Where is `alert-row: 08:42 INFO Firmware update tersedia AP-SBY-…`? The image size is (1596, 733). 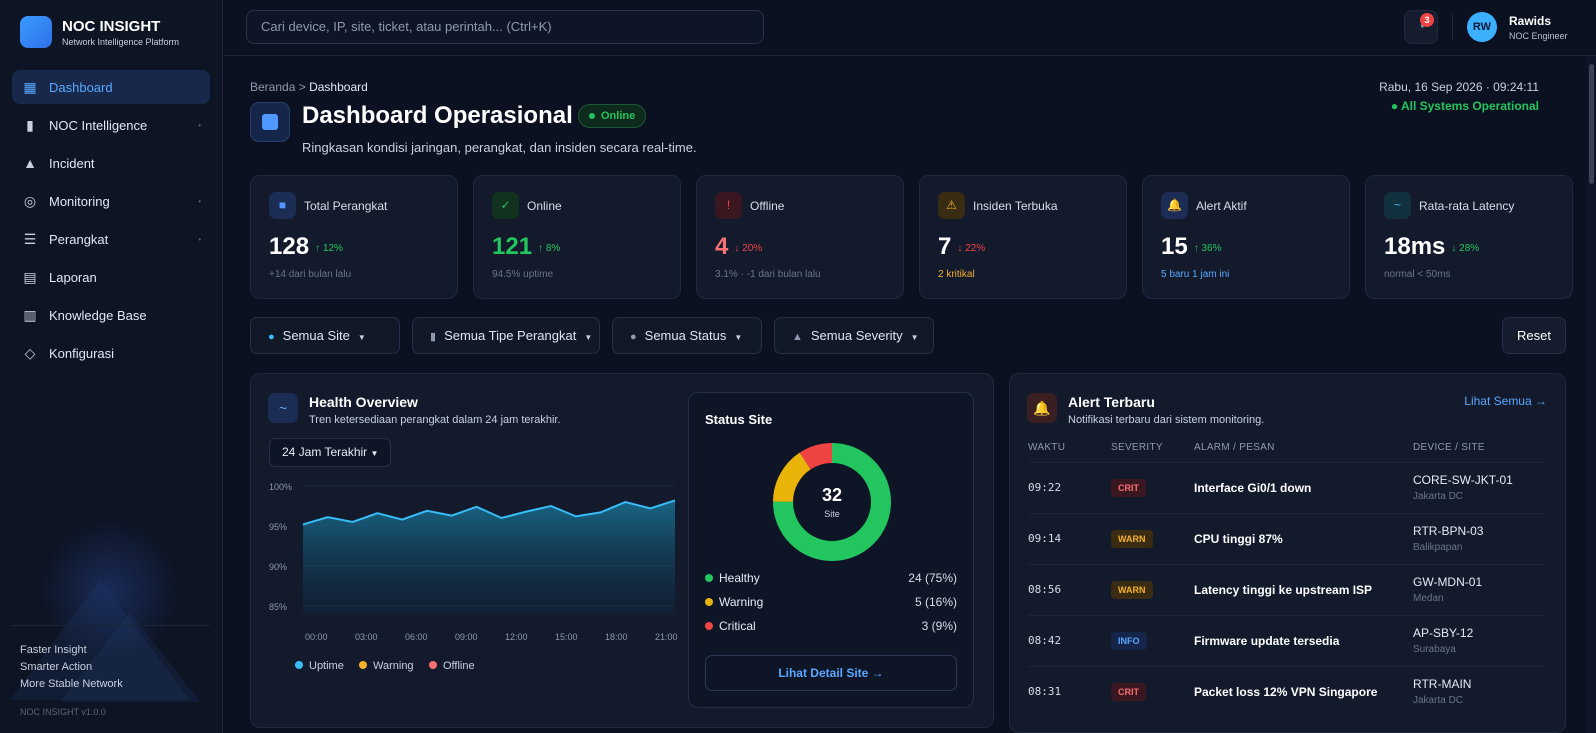 alert-row: 08:42 INFO Firmware update tersedia AP-SBY-… is located at coordinates (1287, 640).